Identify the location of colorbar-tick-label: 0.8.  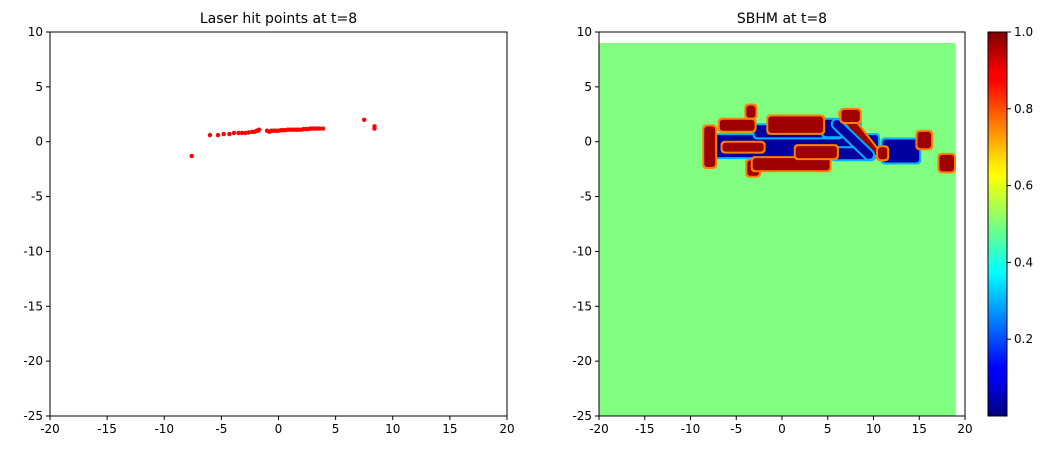
(1023, 109).